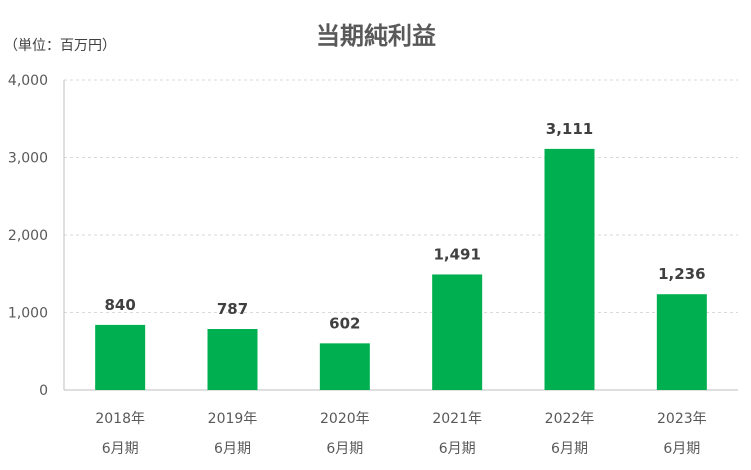  What do you see at coordinates (456, 254) in the screenshot?
I see `data-label: 1,491` at bounding box center [456, 254].